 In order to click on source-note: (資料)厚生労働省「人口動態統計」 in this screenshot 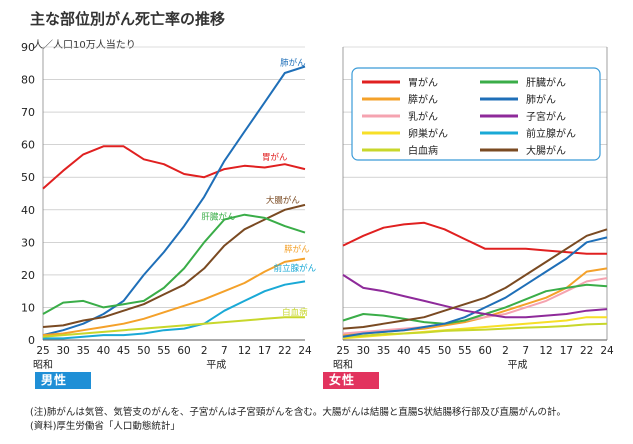, I will do `click(105, 426)`.